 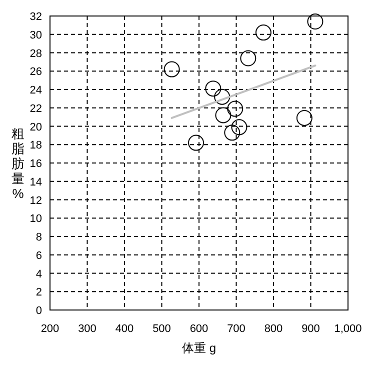 I want to click on y-tick-label: 28, so click(x=36, y=54).